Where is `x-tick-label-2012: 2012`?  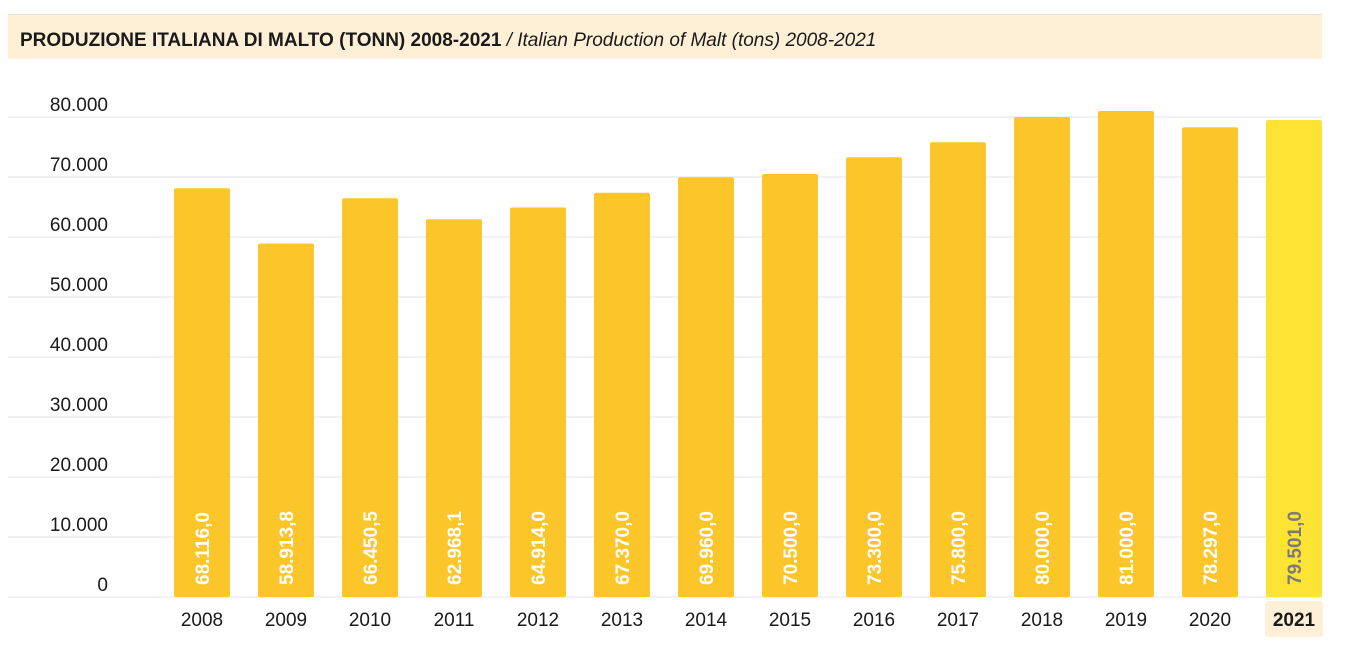 x-tick-label-2012: 2012 is located at coordinates (538, 620).